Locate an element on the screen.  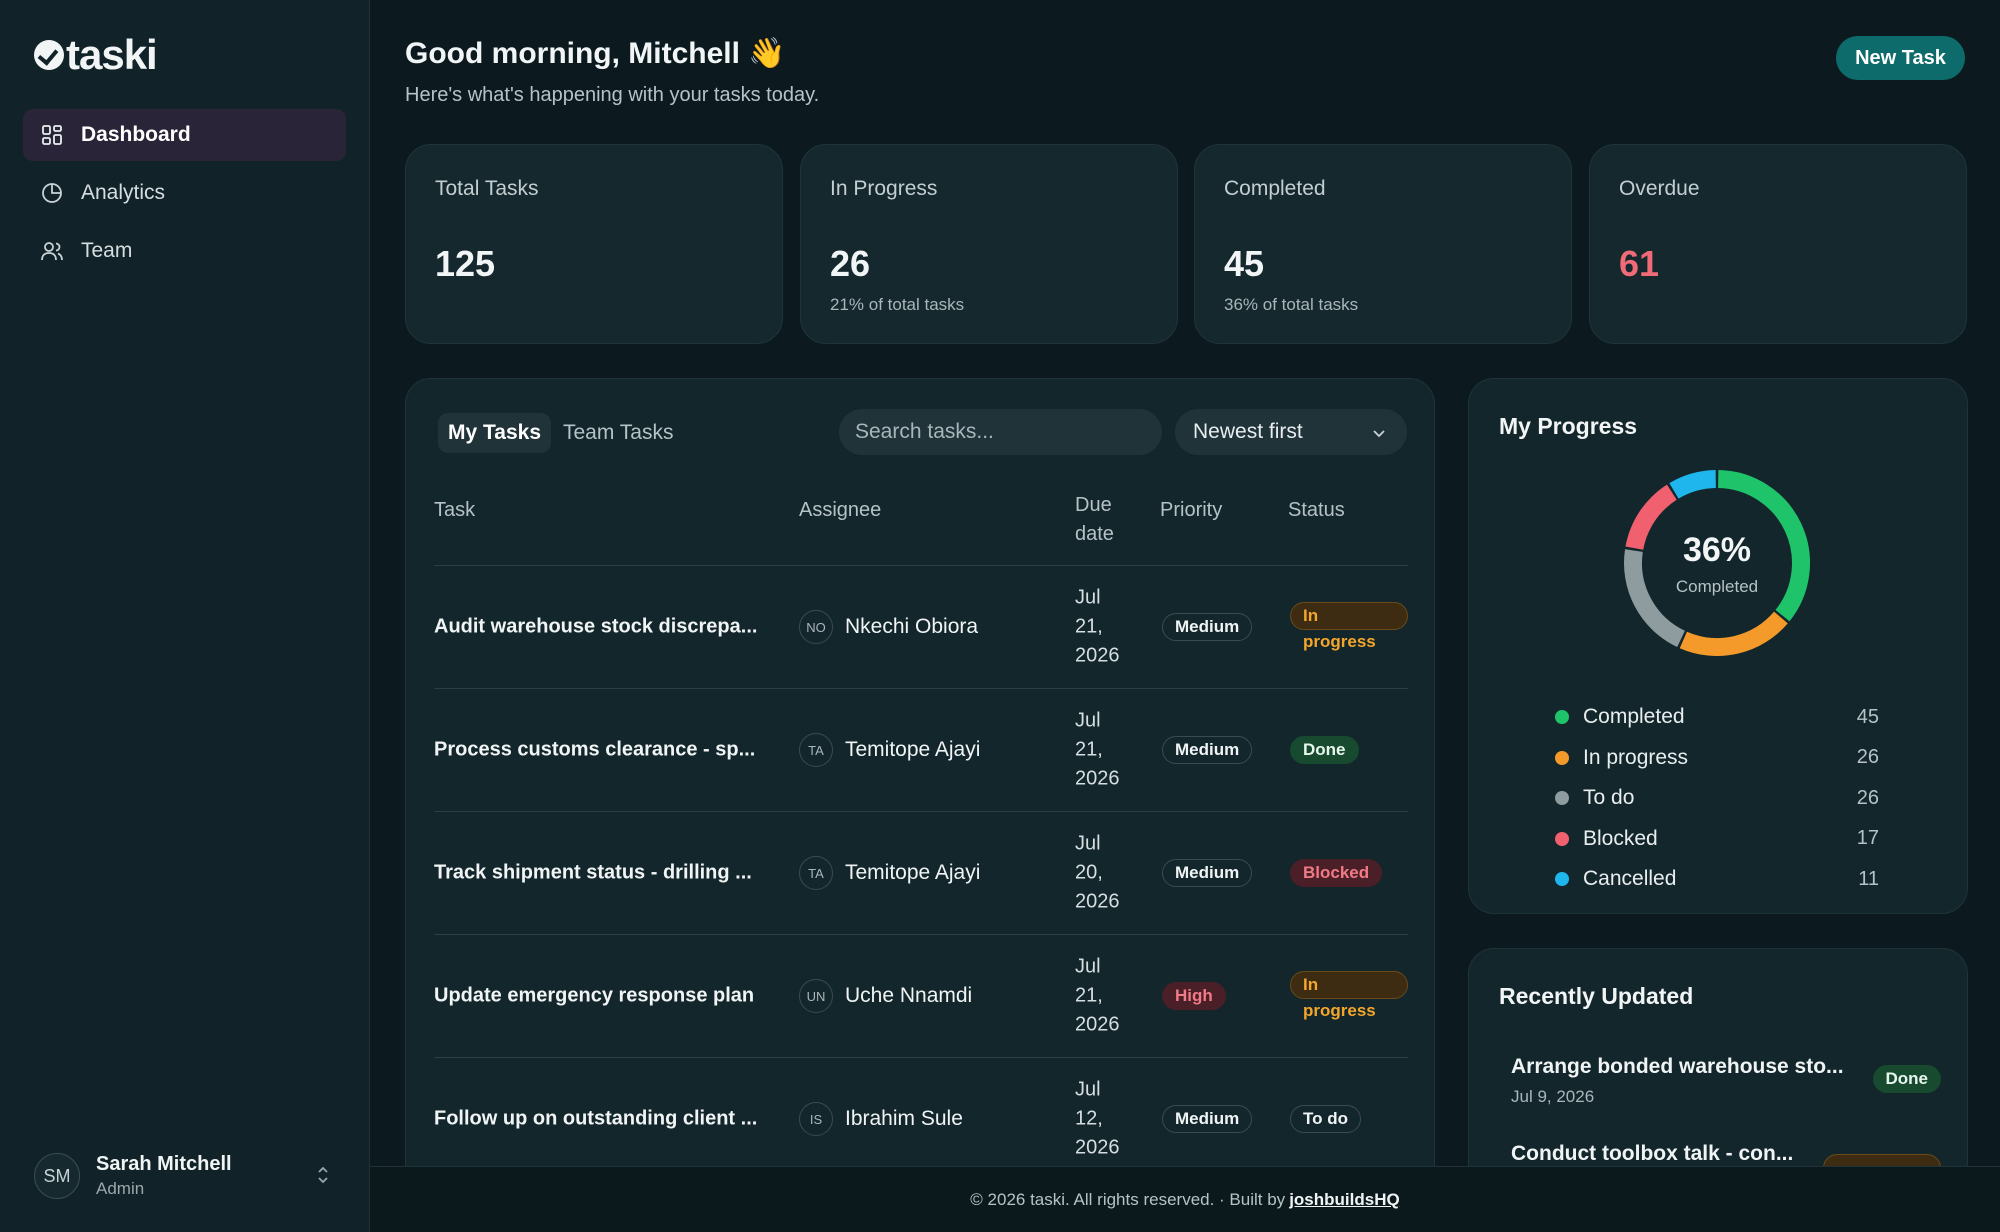
sidebar-item-analytics: Analytics is located at coordinates (184, 193).